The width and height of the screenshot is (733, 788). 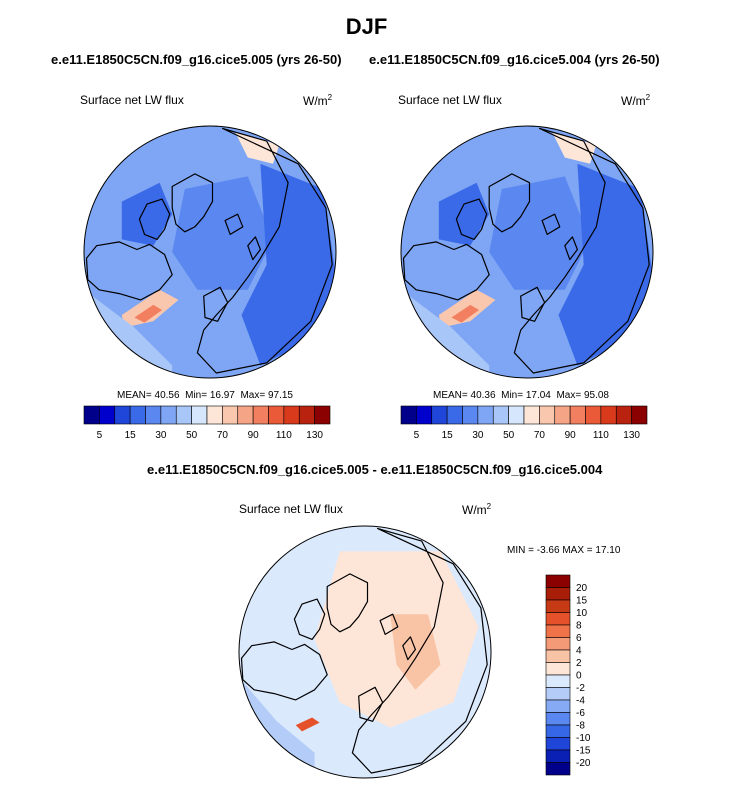 What do you see at coordinates (583, 738) in the screenshot?
I see `colorbar-tick-label: -10` at bounding box center [583, 738].